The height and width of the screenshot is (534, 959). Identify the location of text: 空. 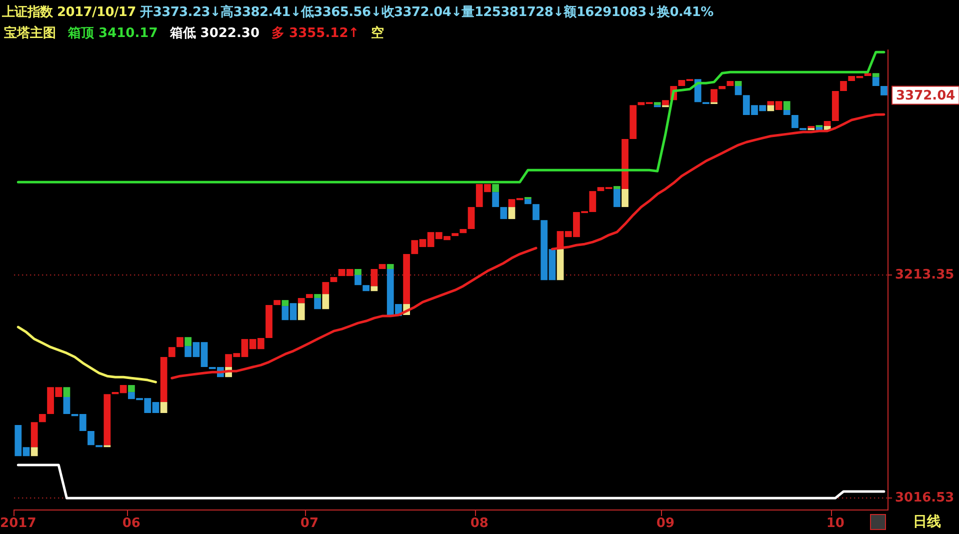
(377, 33).